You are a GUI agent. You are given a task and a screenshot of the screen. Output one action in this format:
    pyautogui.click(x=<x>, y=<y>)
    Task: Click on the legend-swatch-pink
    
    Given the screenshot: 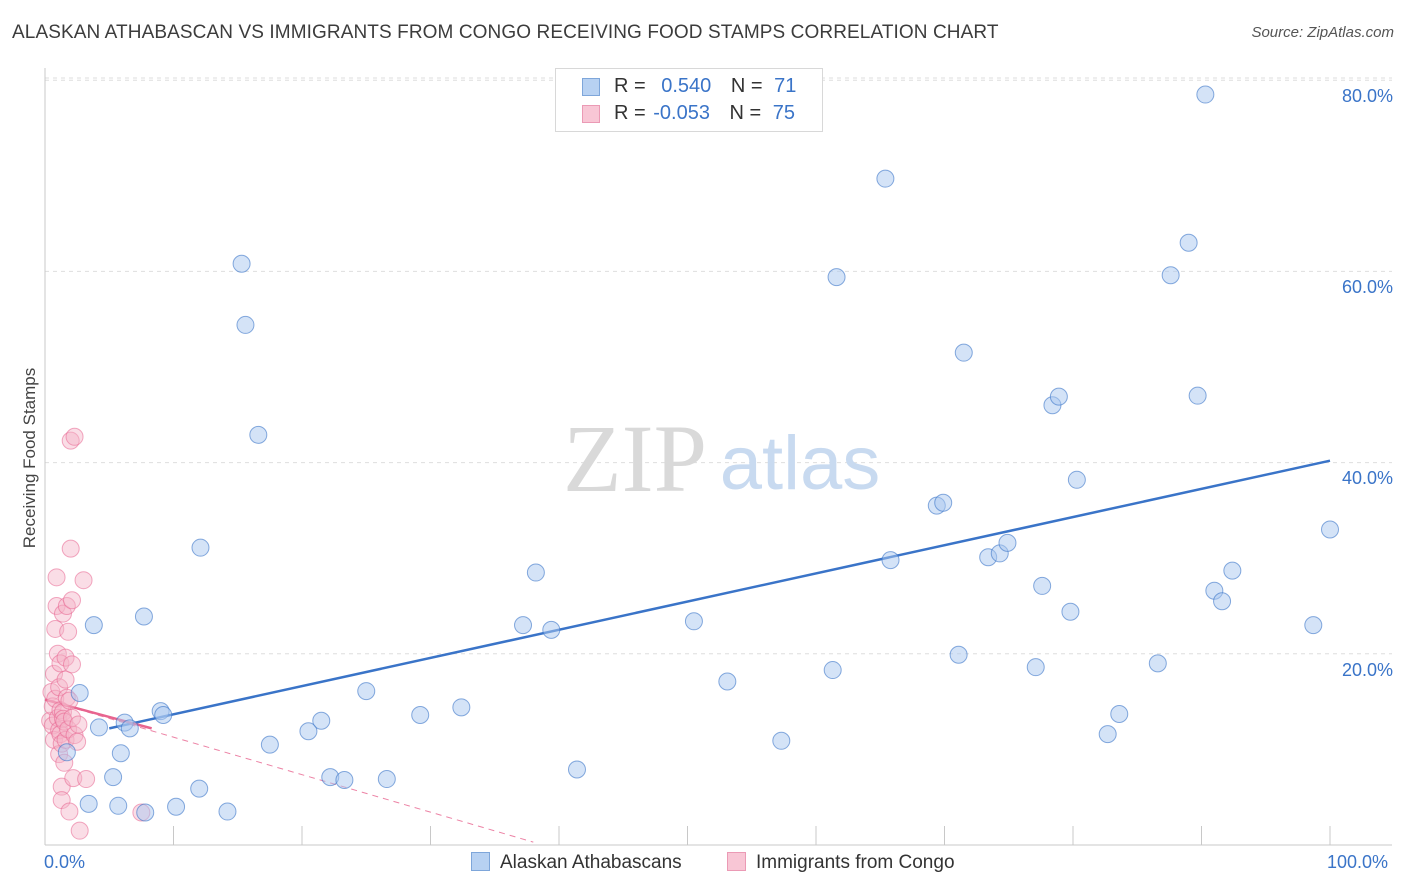 What is the action you would take?
    pyautogui.click(x=591, y=114)
    